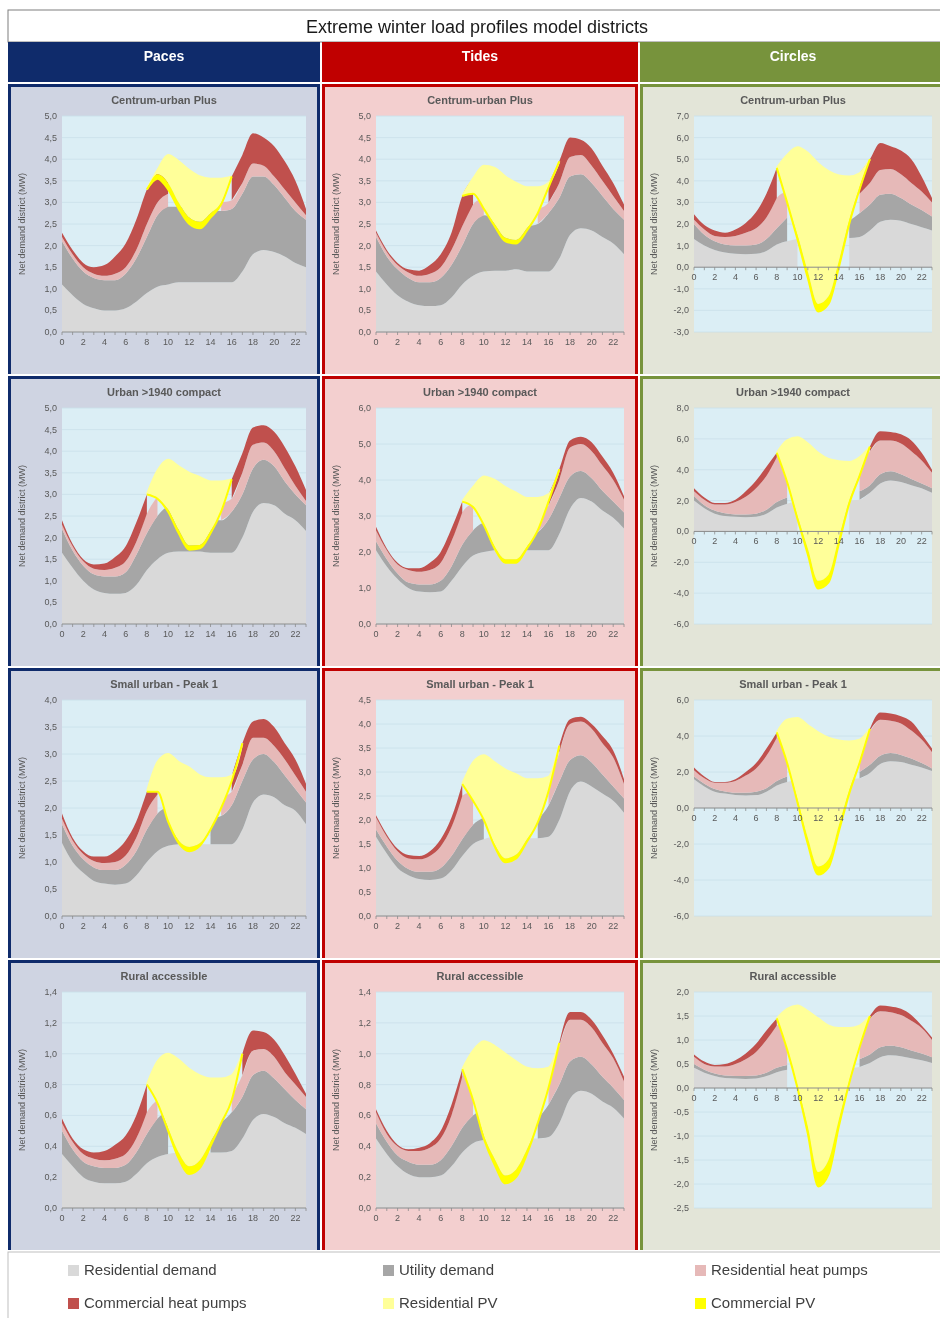 Image resolution: width=946 pixels, height=1325 pixels. I want to click on y-tick-label: 0,8, so click(364, 1084).